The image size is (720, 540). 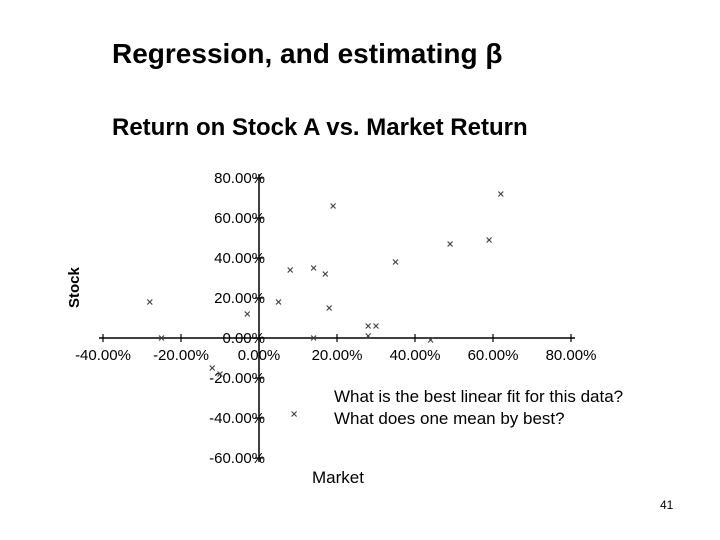 What do you see at coordinates (415, 355) in the screenshot?
I see `x-tick-label: 40.00%` at bounding box center [415, 355].